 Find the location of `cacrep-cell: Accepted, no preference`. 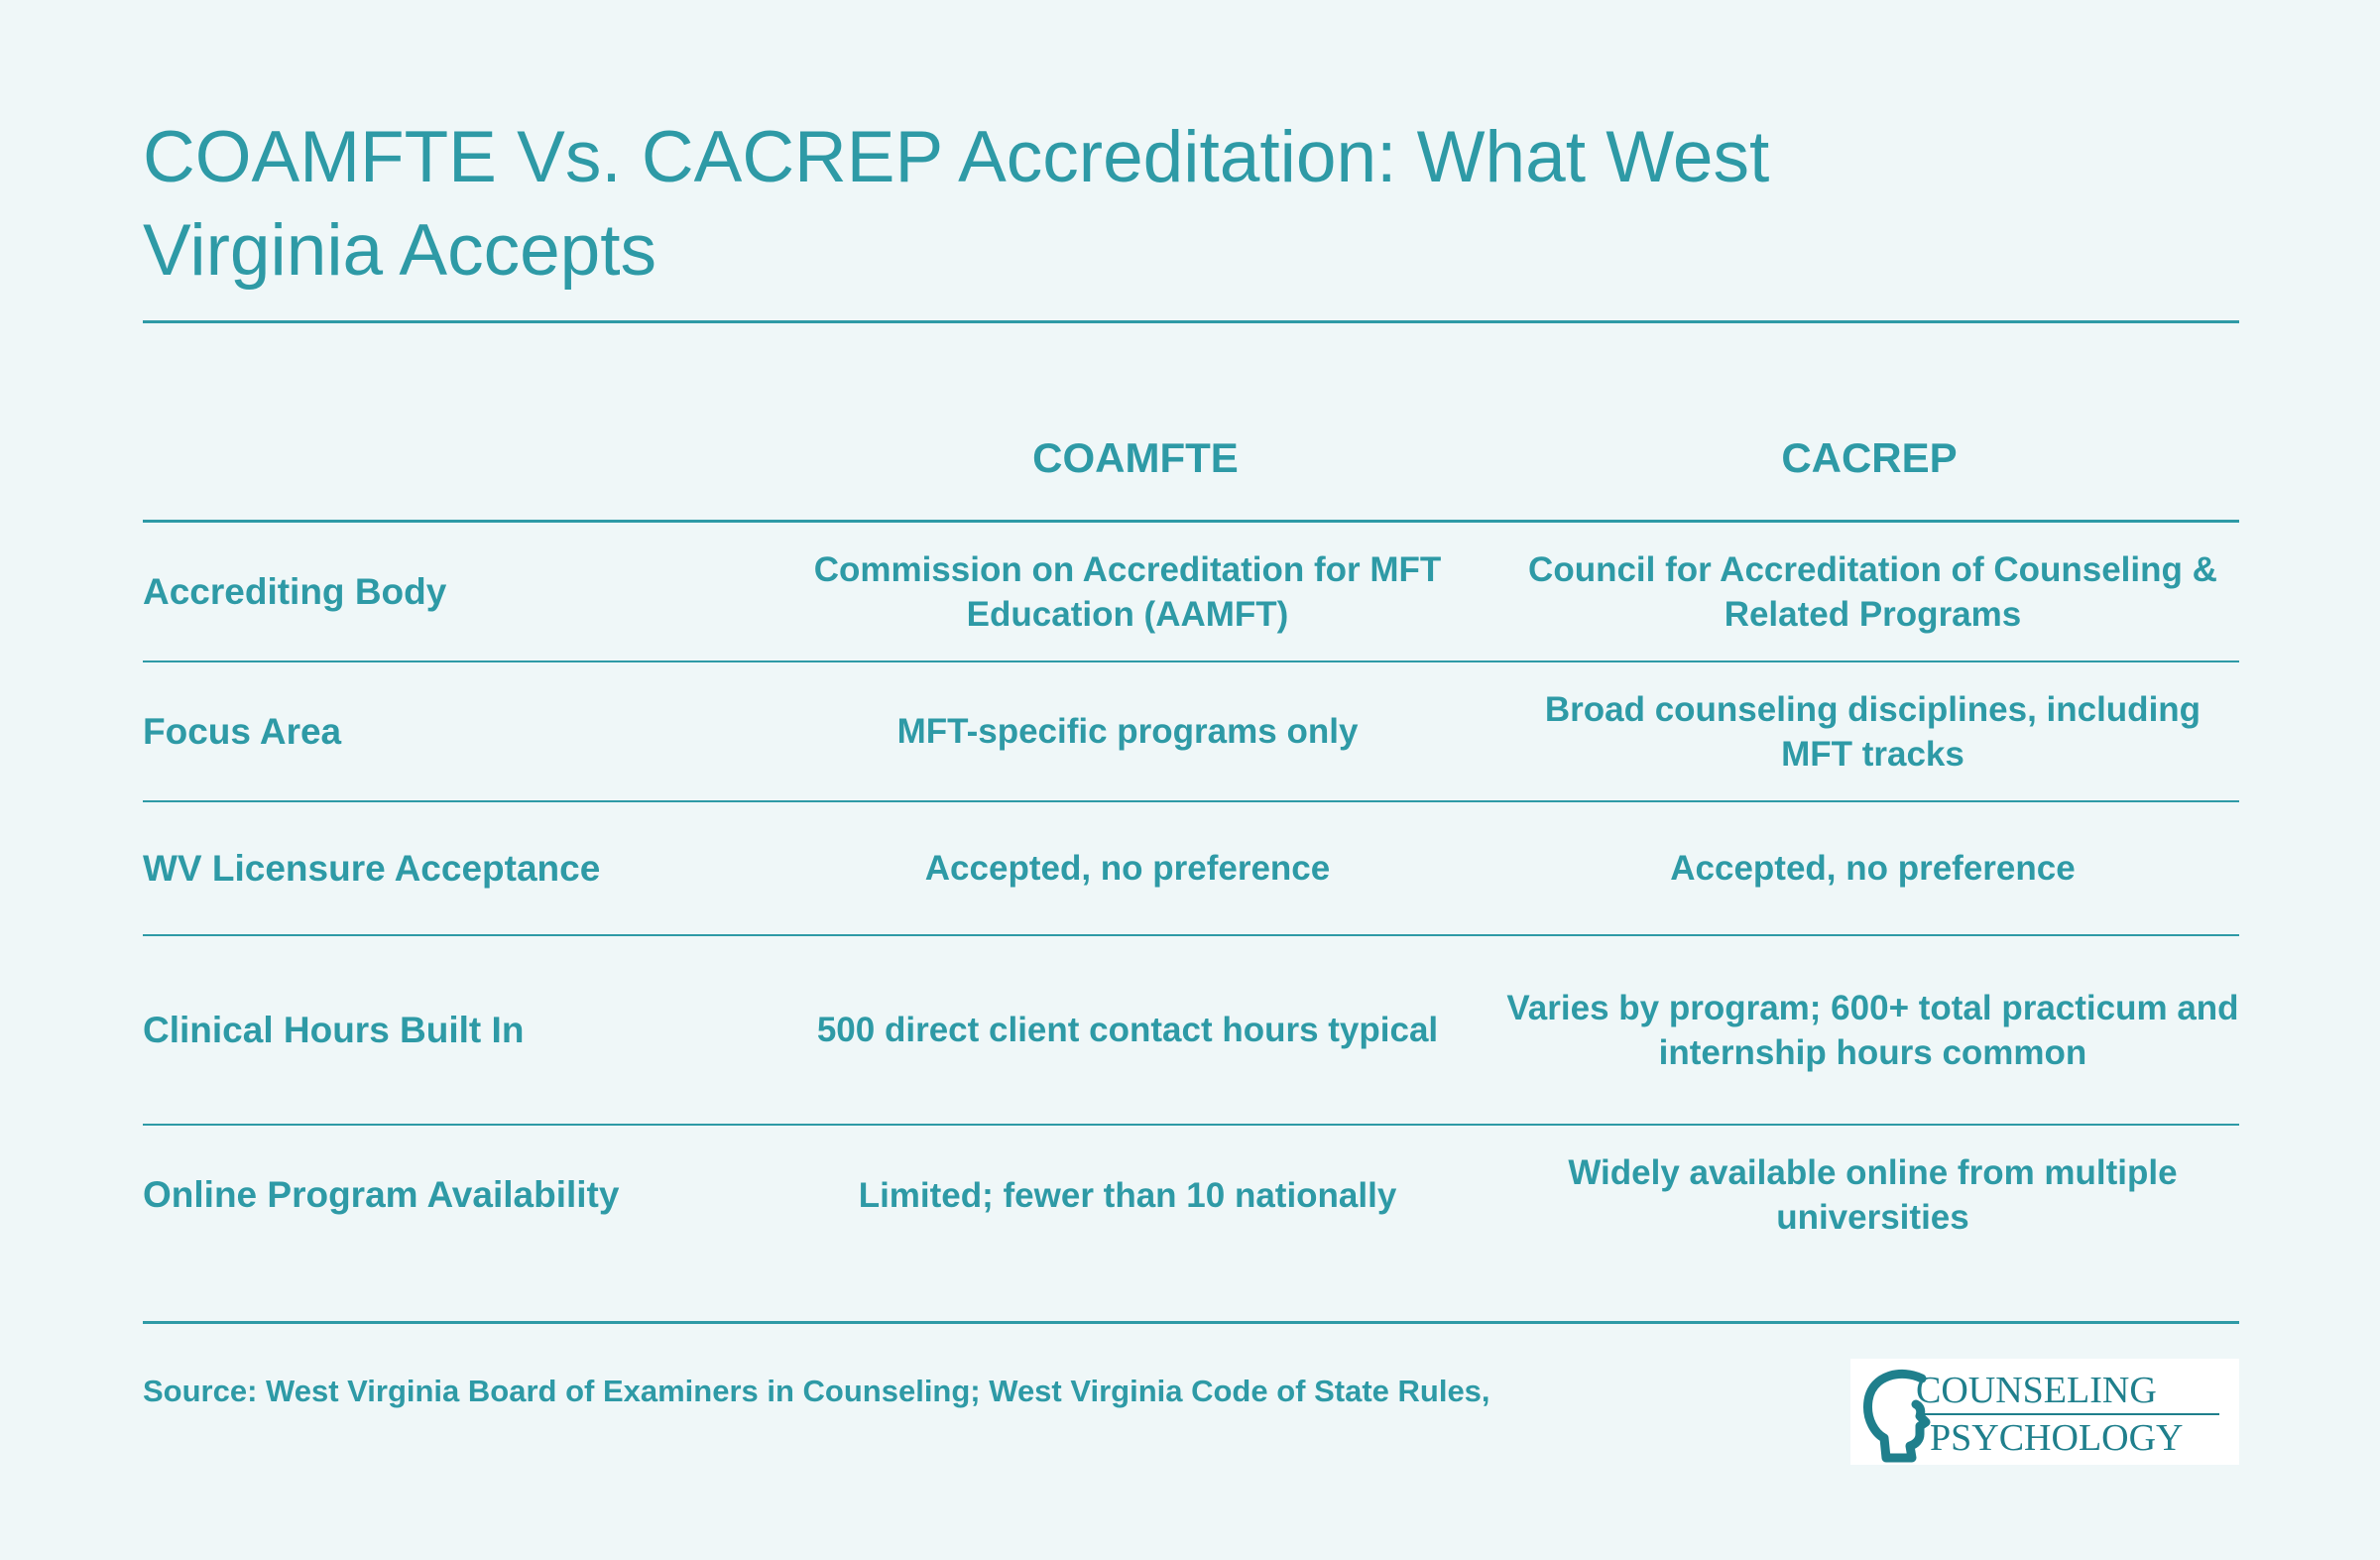

cacrep-cell: Accepted, no preference is located at coordinates (1873, 868).